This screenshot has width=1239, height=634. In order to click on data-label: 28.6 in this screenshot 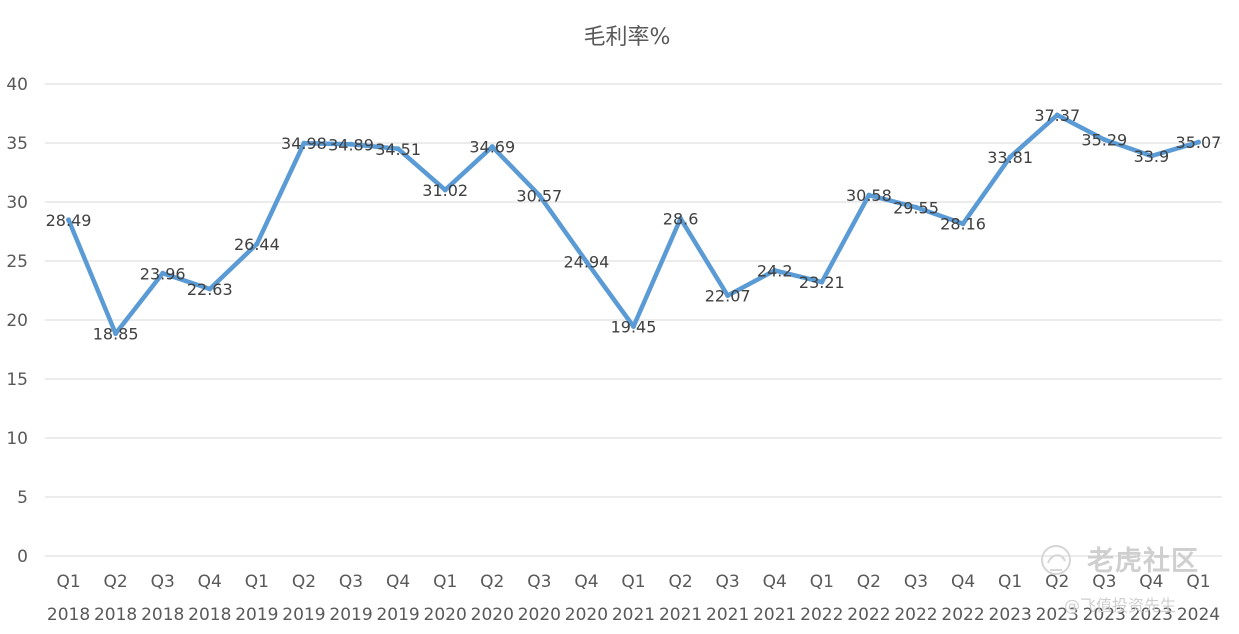, I will do `click(681, 219)`.